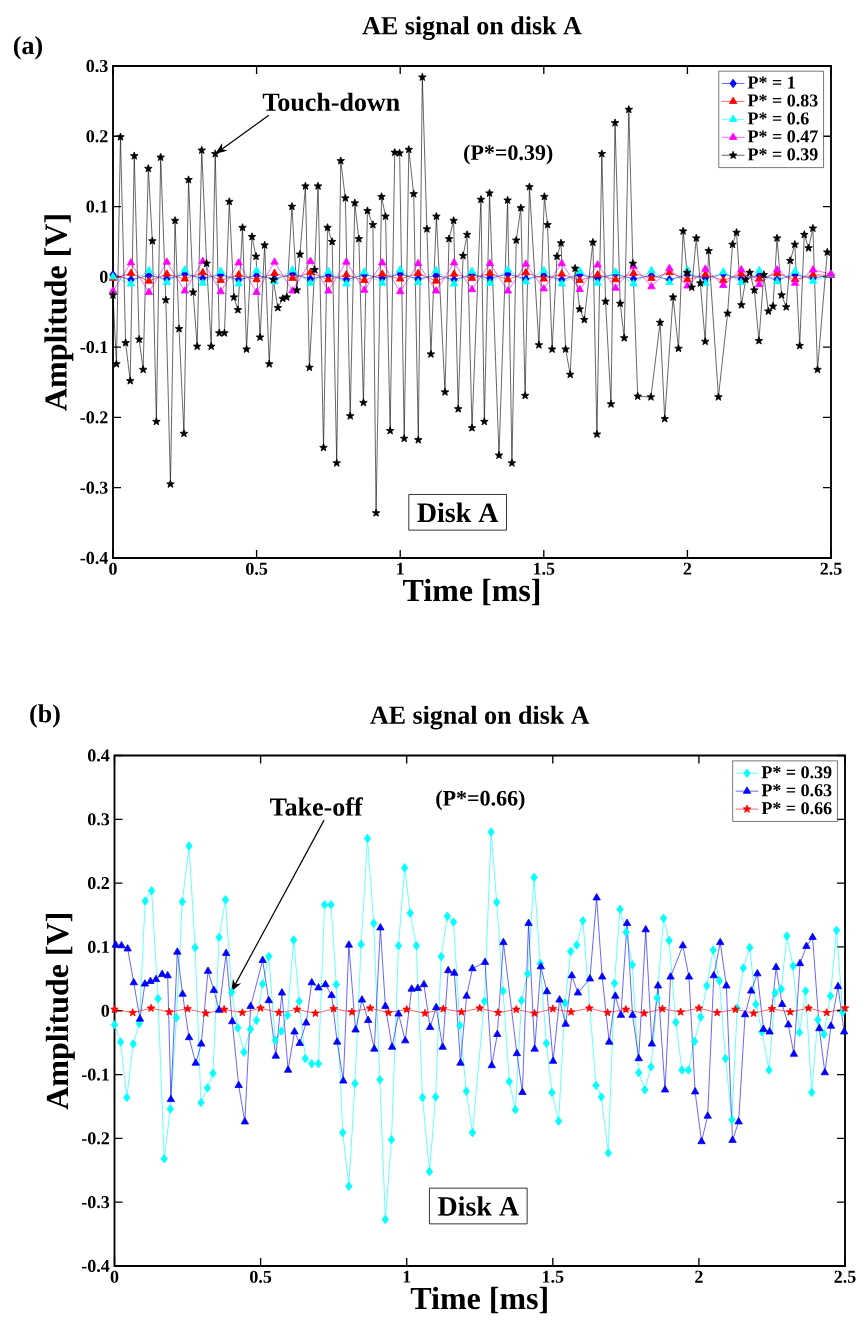  I want to click on legend-label: P* = 0.66, so click(796, 808).